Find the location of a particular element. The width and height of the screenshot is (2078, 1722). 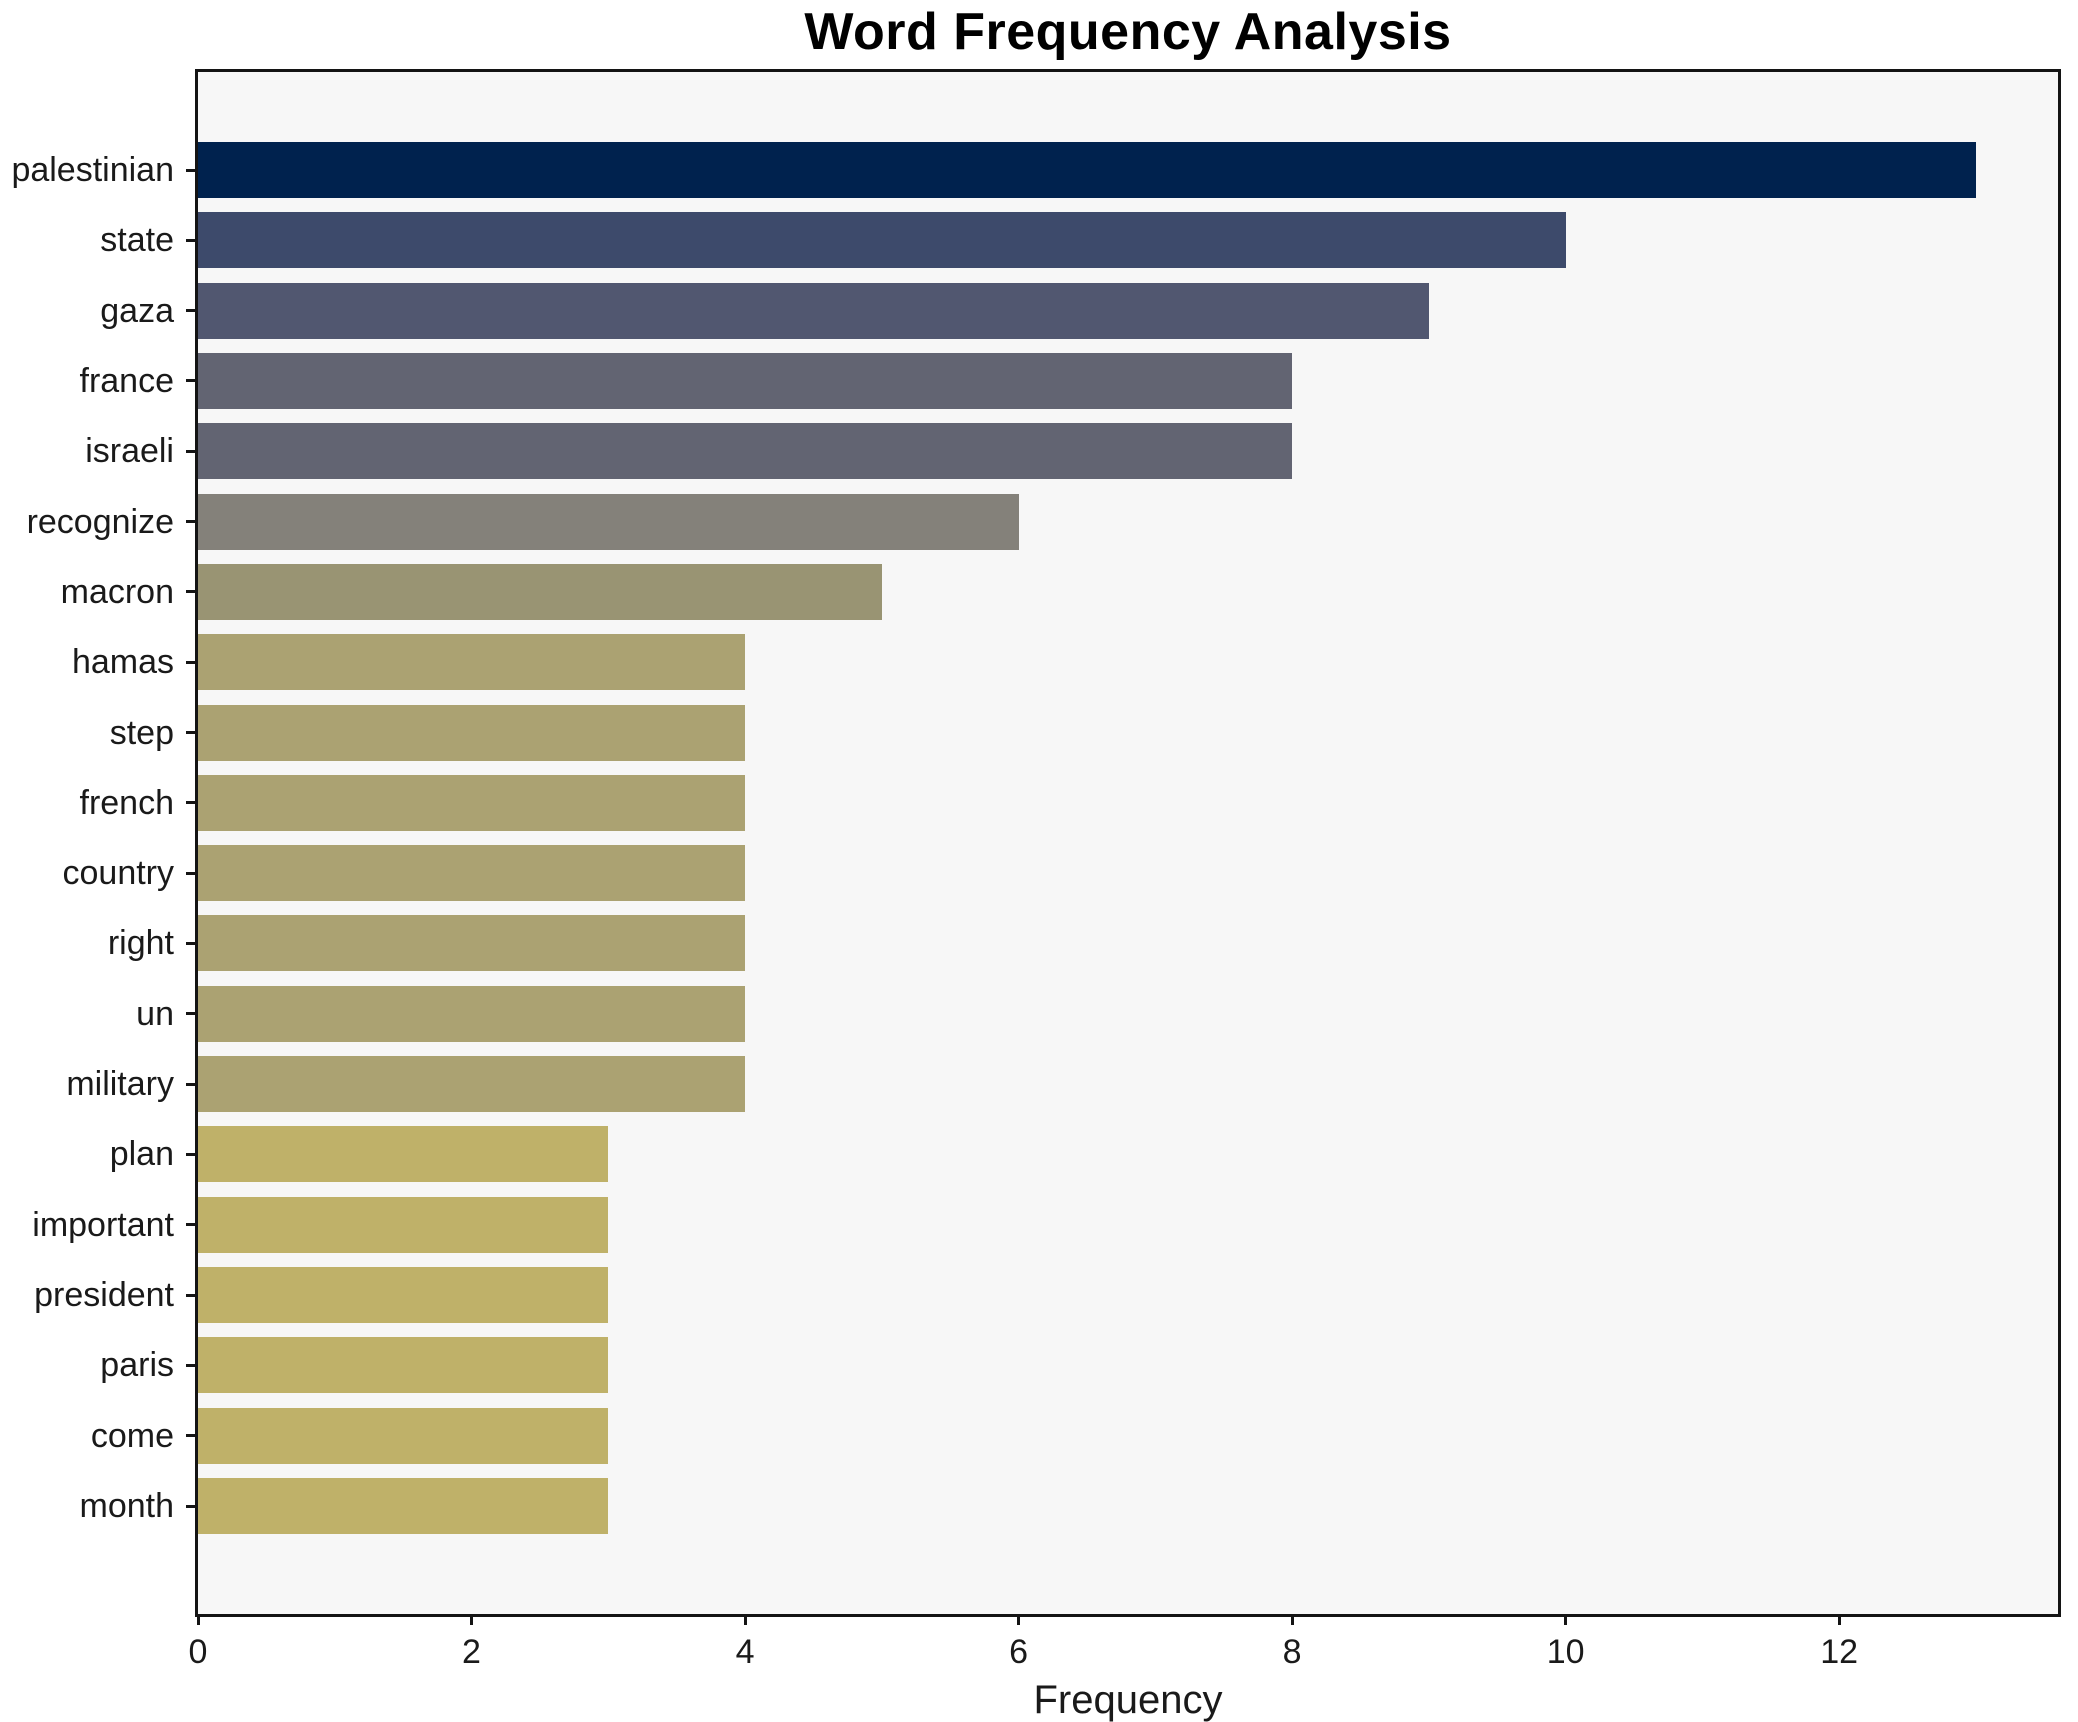

y-tick-label: hamas is located at coordinates (122, 662).